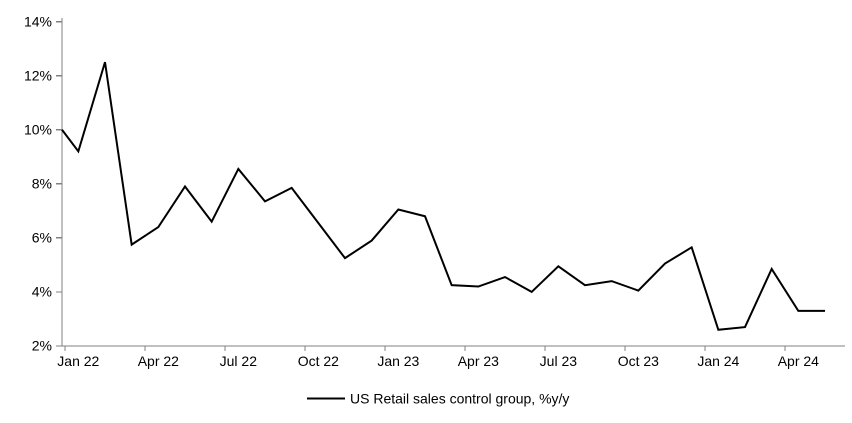 The image size is (852, 423). What do you see at coordinates (42, 346) in the screenshot?
I see `y-tick-label: 2%` at bounding box center [42, 346].